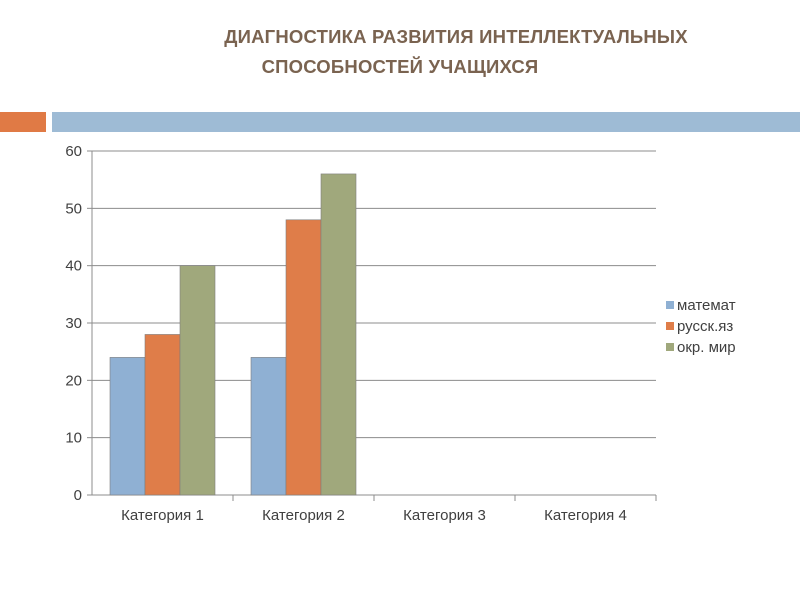 This screenshot has width=800, height=600. What do you see at coordinates (444, 515) in the screenshot?
I see `x-tick-label: Категория 3` at bounding box center [444, 515].